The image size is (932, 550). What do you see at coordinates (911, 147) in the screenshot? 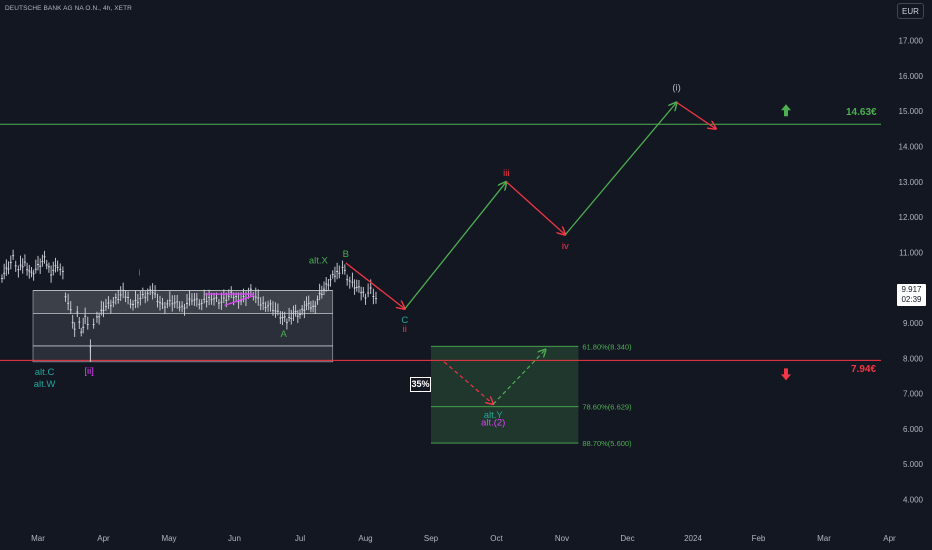
I see `y-tick-label-10: 14.000` at bounding box center [911, 147].